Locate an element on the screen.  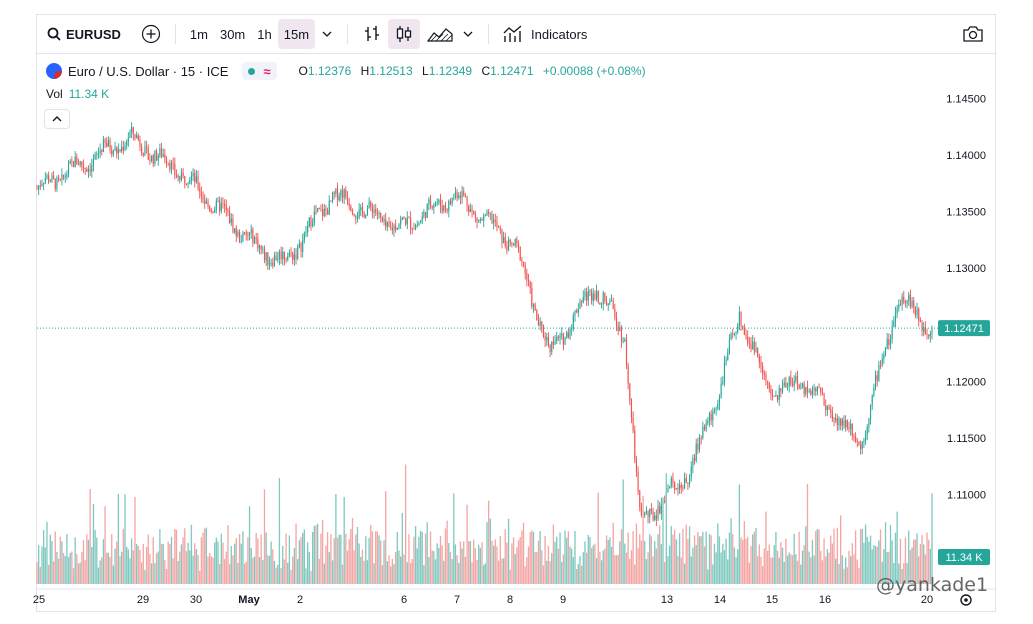
timeframe-30m: 30m is located at coordinates (232, 34).